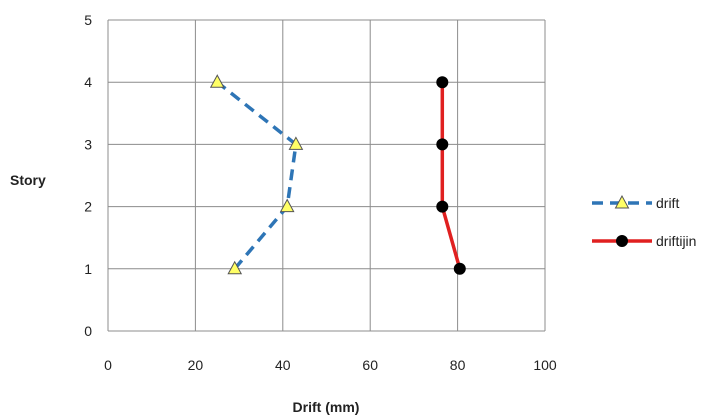 This screenshot has height=417, width=717. What do you see at coordinates (88, 207) in the screenshot?
I see `y-tick-label: 2` at bounding box center [88, 207].